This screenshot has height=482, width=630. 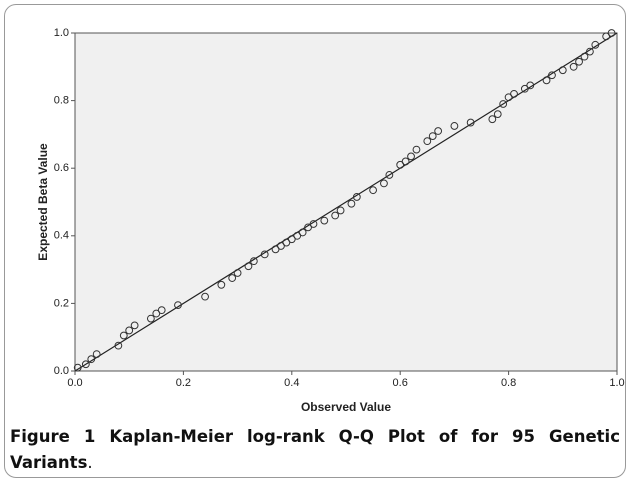 What do you see at coordinates (400, 383) in the screenshot?
I see `x-tick-label: 0.6` at bounding box center [400, 383].